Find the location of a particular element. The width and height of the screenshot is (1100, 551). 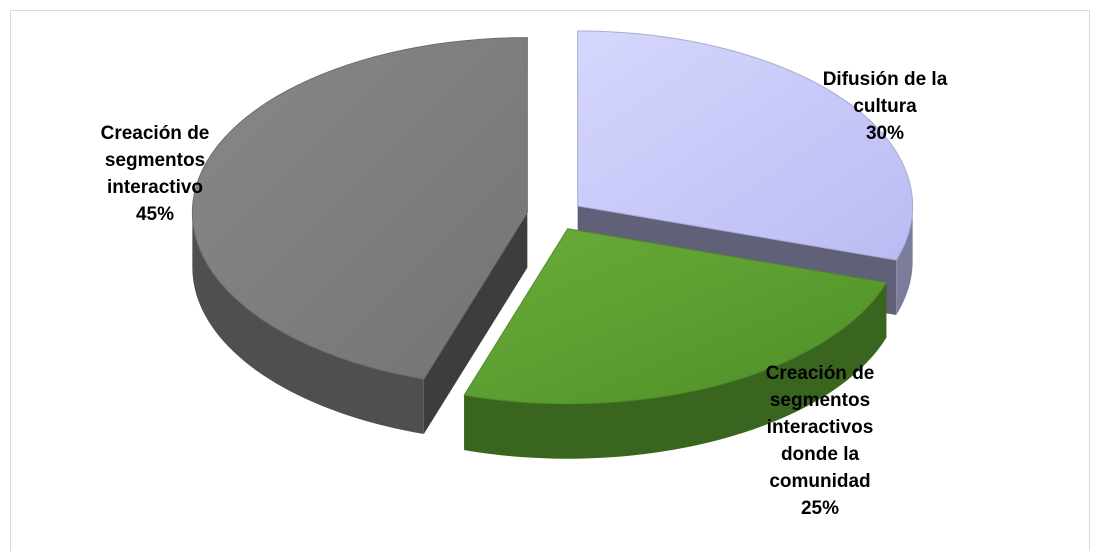

slice-label-line: comunidad is located at coordinates (820, 481).